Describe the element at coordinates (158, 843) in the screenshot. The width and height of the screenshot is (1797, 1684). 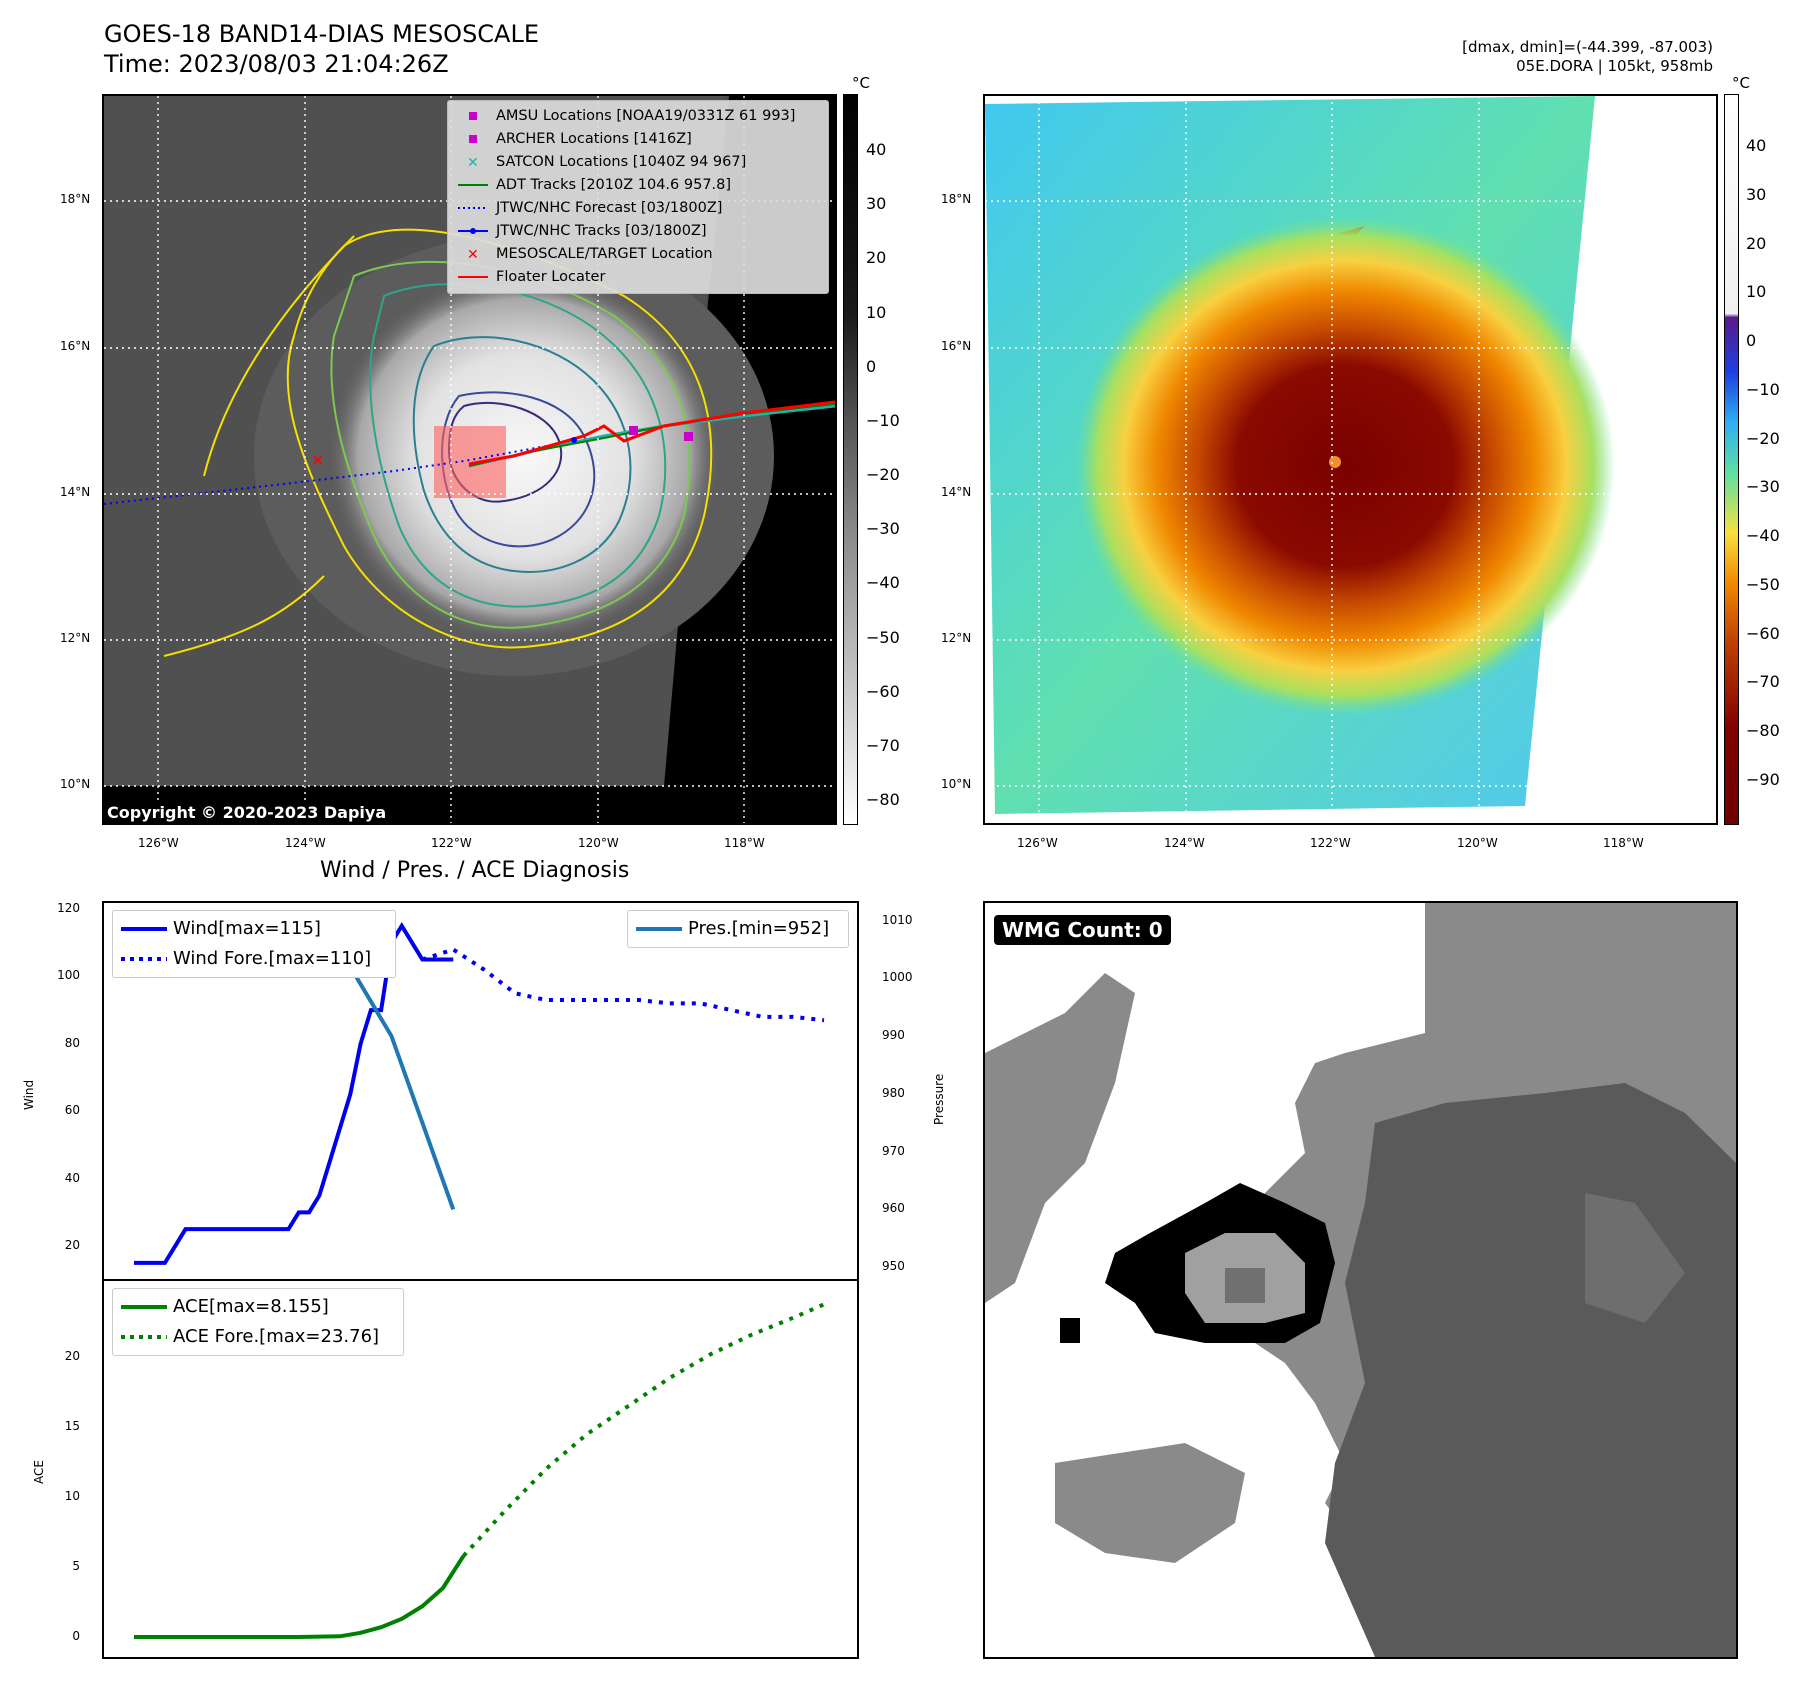
I see `lon-tick-left: 126°W` at that location.